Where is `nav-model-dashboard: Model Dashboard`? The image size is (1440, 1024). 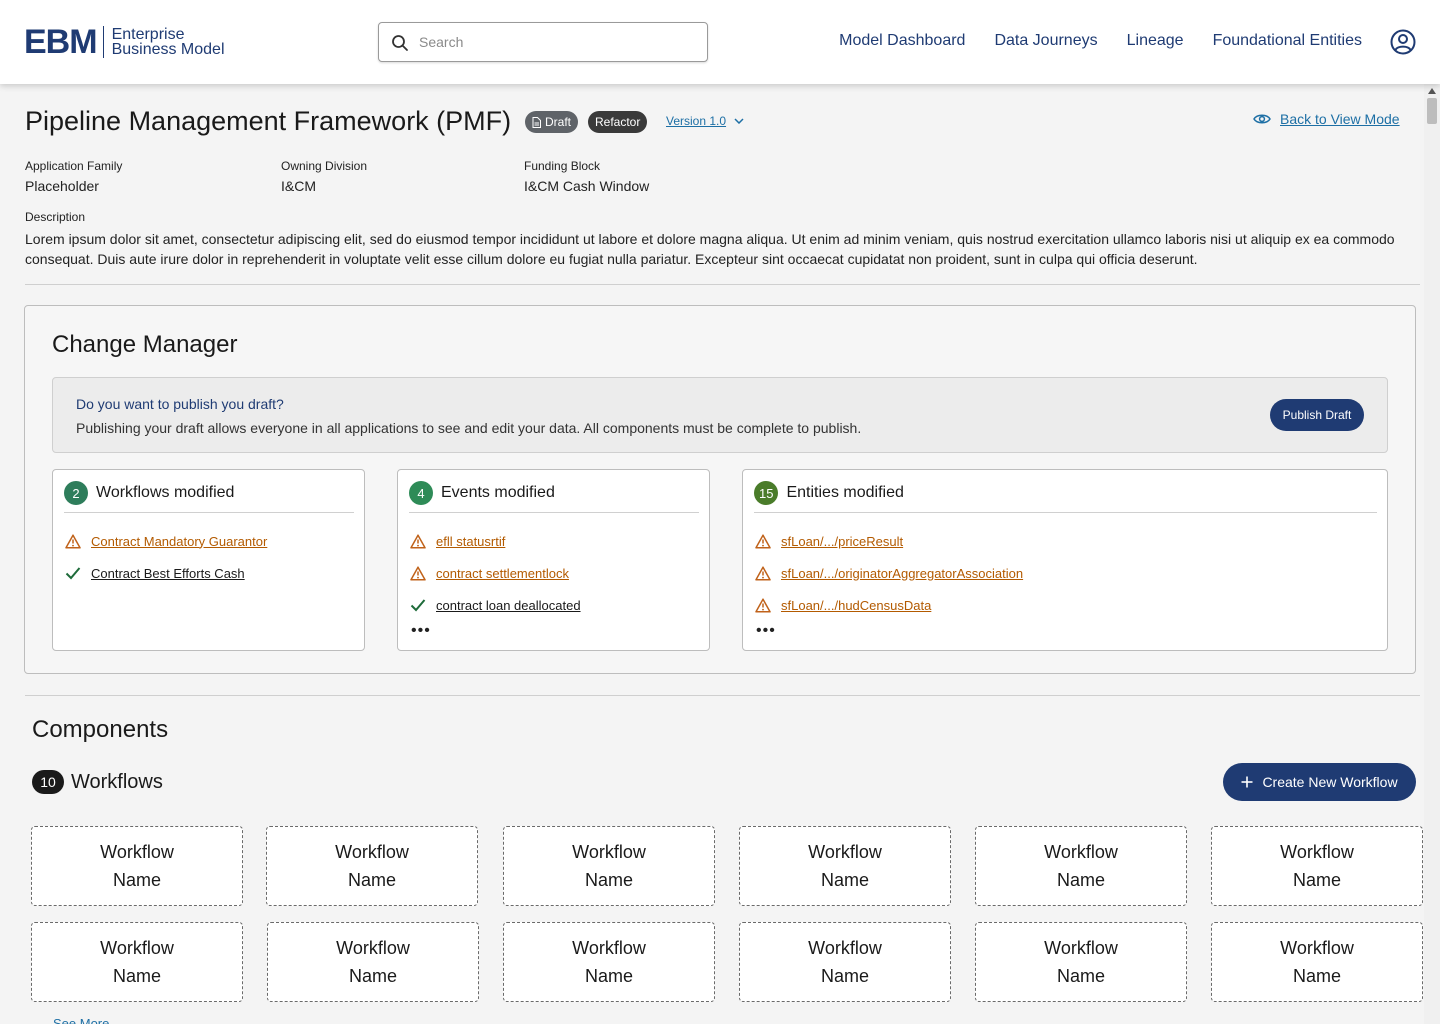
nav-model-dashboard: Model Dashboard is located at coordinates (902, 40).